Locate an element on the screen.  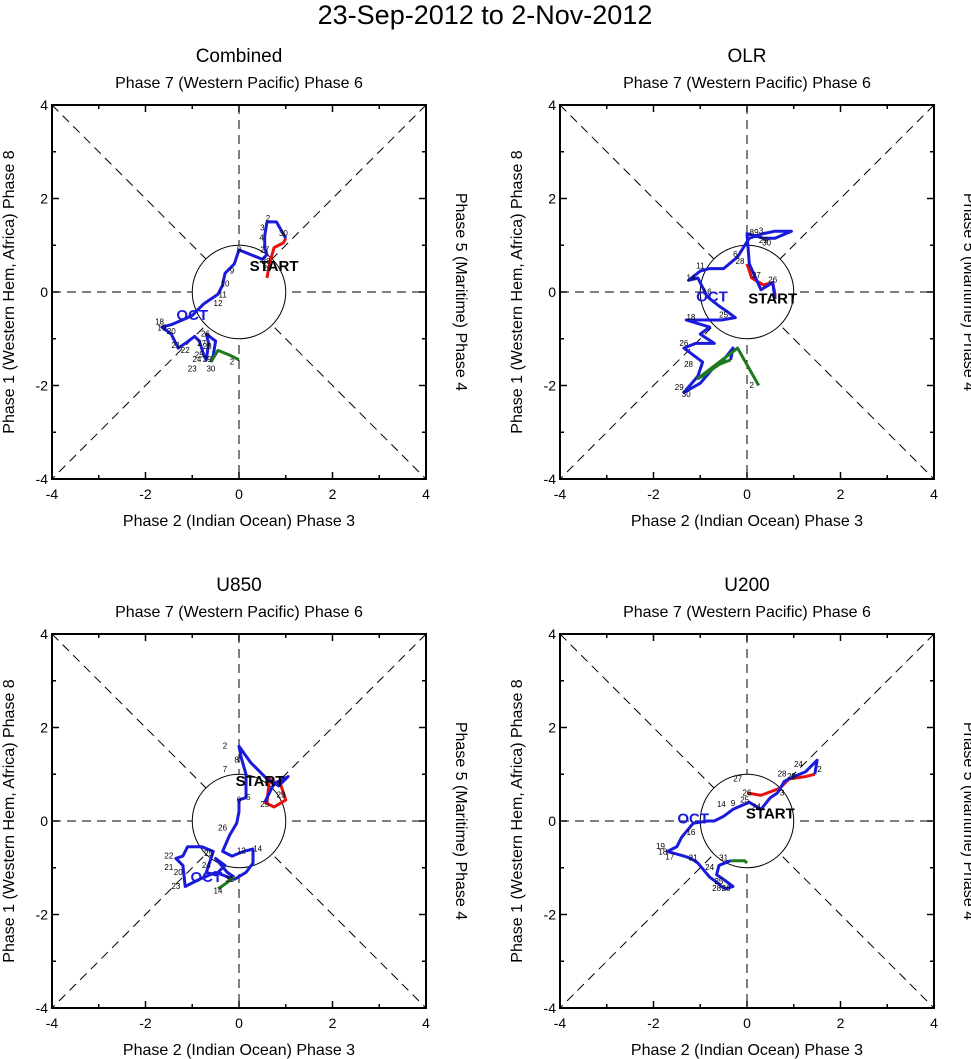
day-label: 27 is located at coordinates (756, 275).